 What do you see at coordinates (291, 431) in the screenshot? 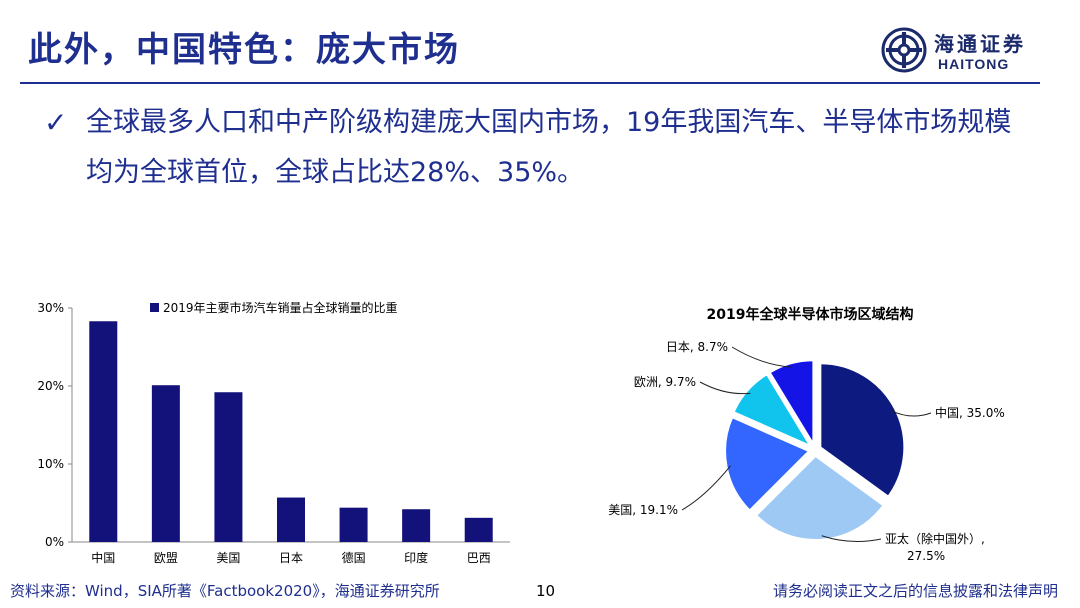
I see `bar-series` at bounding box center [291, 431].